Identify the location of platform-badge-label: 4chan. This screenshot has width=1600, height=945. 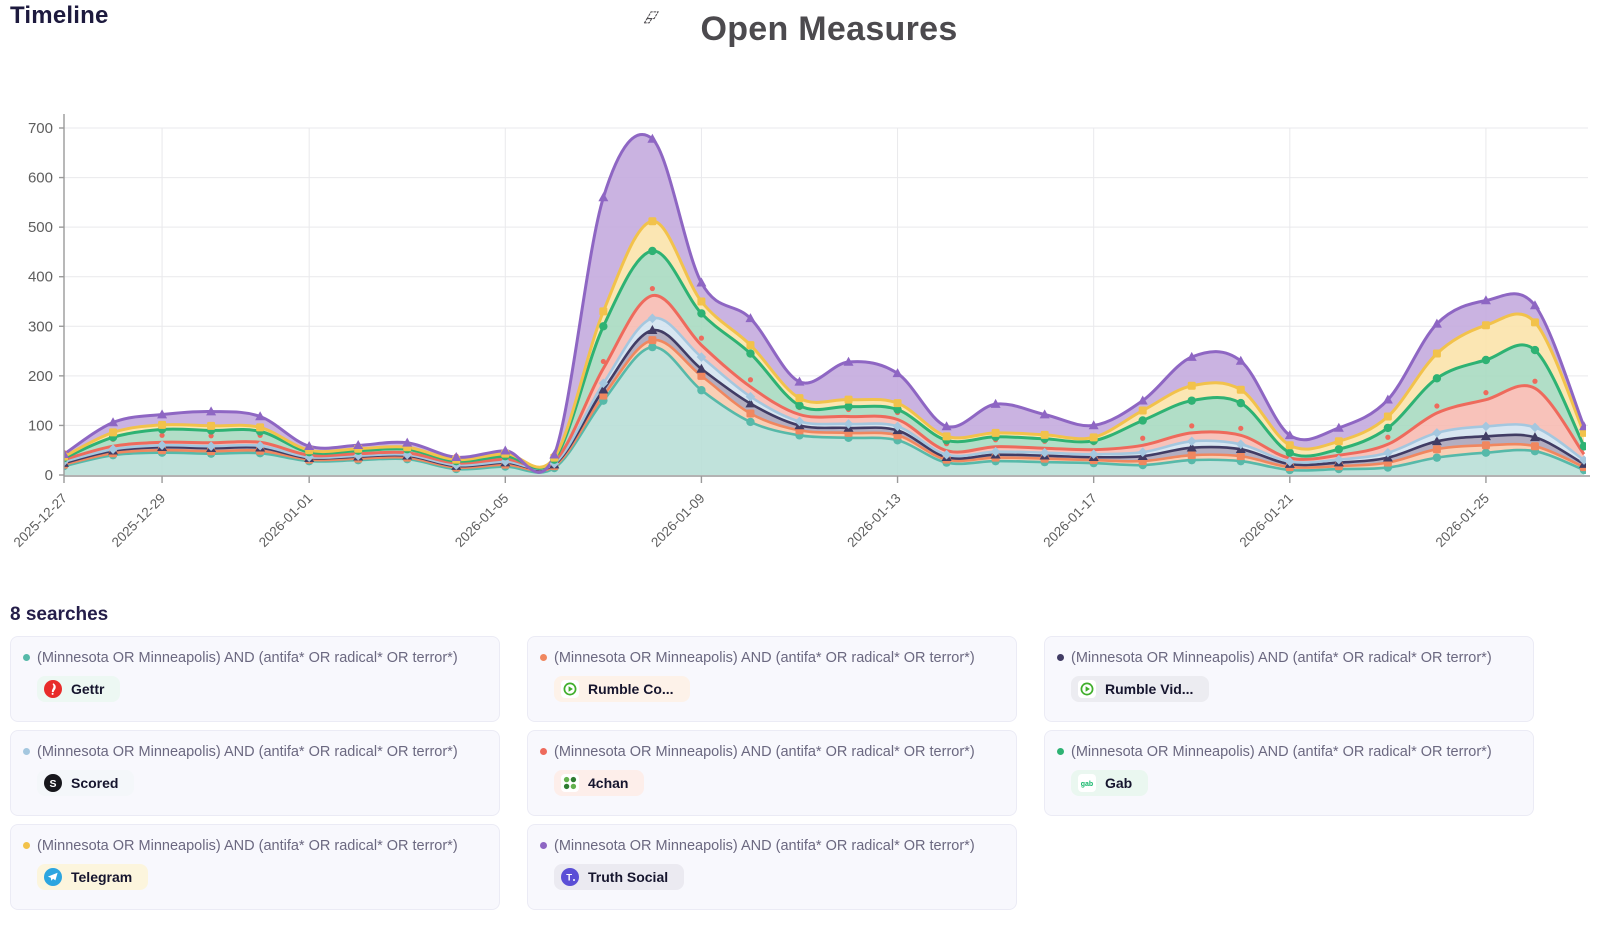
(608, 783).